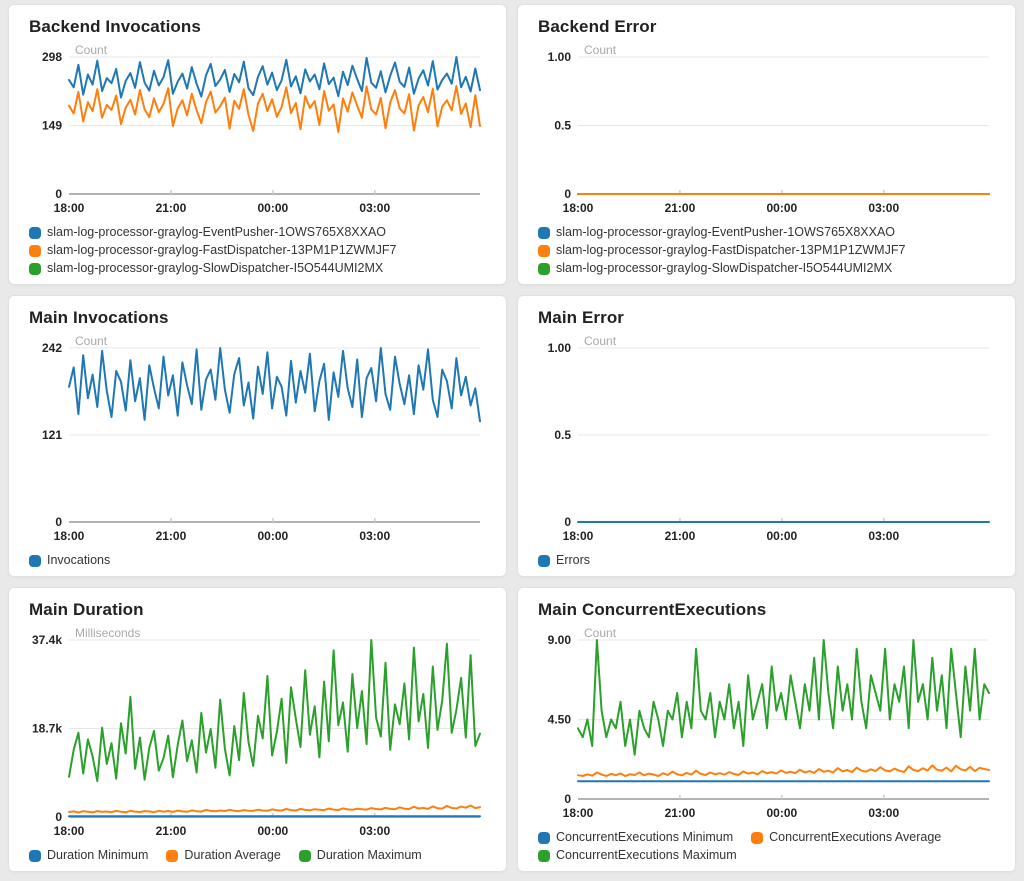 The width and height of the screenshot is (1024, 881). Describe the element at coordinates (232, 855) in the screenshot. I see `legend-label: Duration Average` at that location.